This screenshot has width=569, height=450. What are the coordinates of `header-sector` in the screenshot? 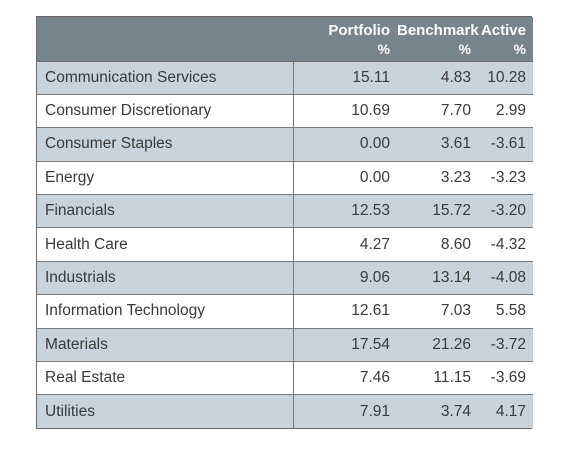 It's located at (165, 39).